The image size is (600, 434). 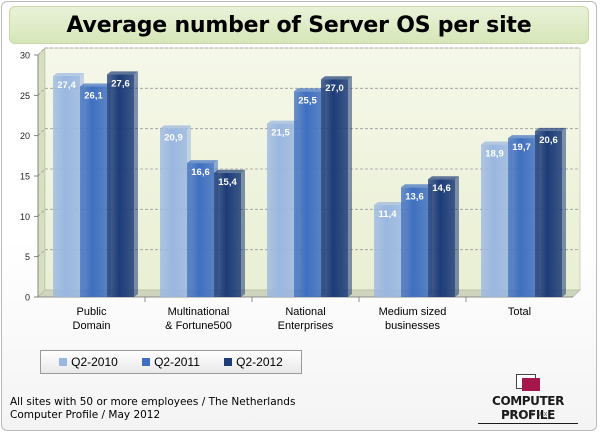 I want to click on y-tick-label: 0, so click(x=27, y=298).